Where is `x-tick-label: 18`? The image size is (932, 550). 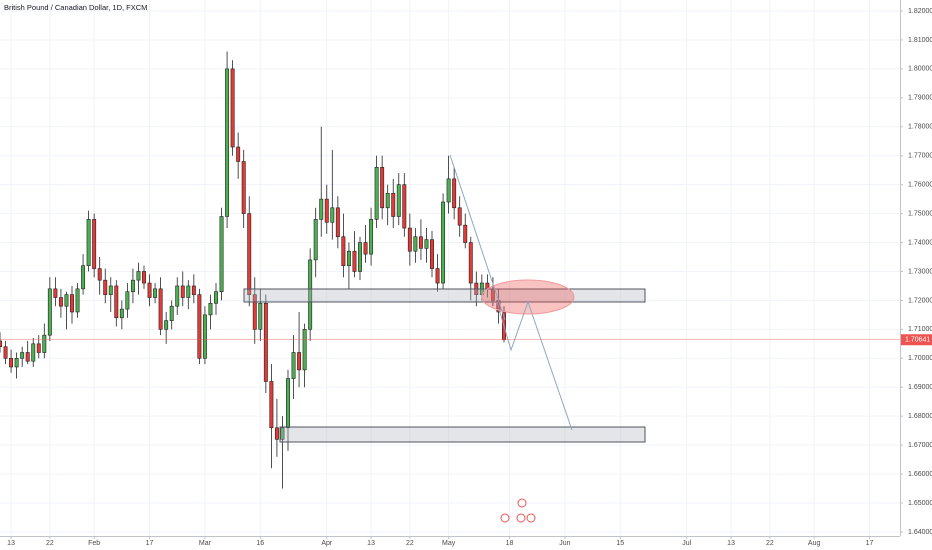 x-tick-label: 18 is located at coordinates (510, 543).